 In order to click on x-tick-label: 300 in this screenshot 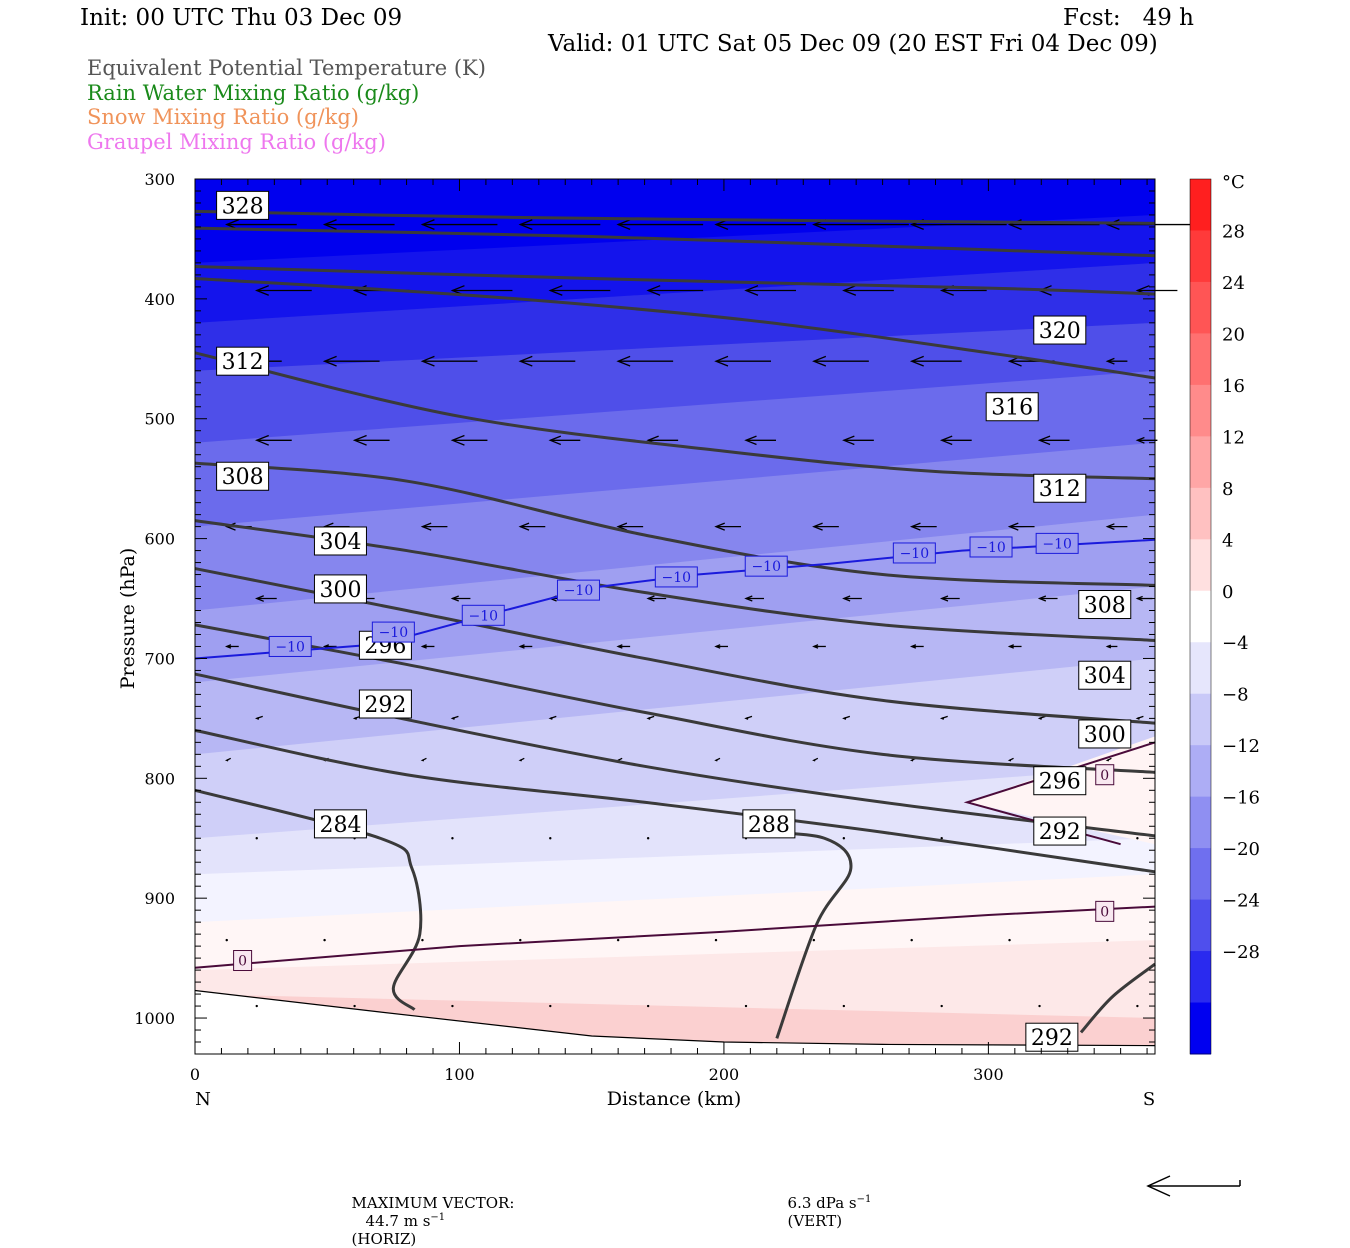, I will do `click(988, 1074)`.